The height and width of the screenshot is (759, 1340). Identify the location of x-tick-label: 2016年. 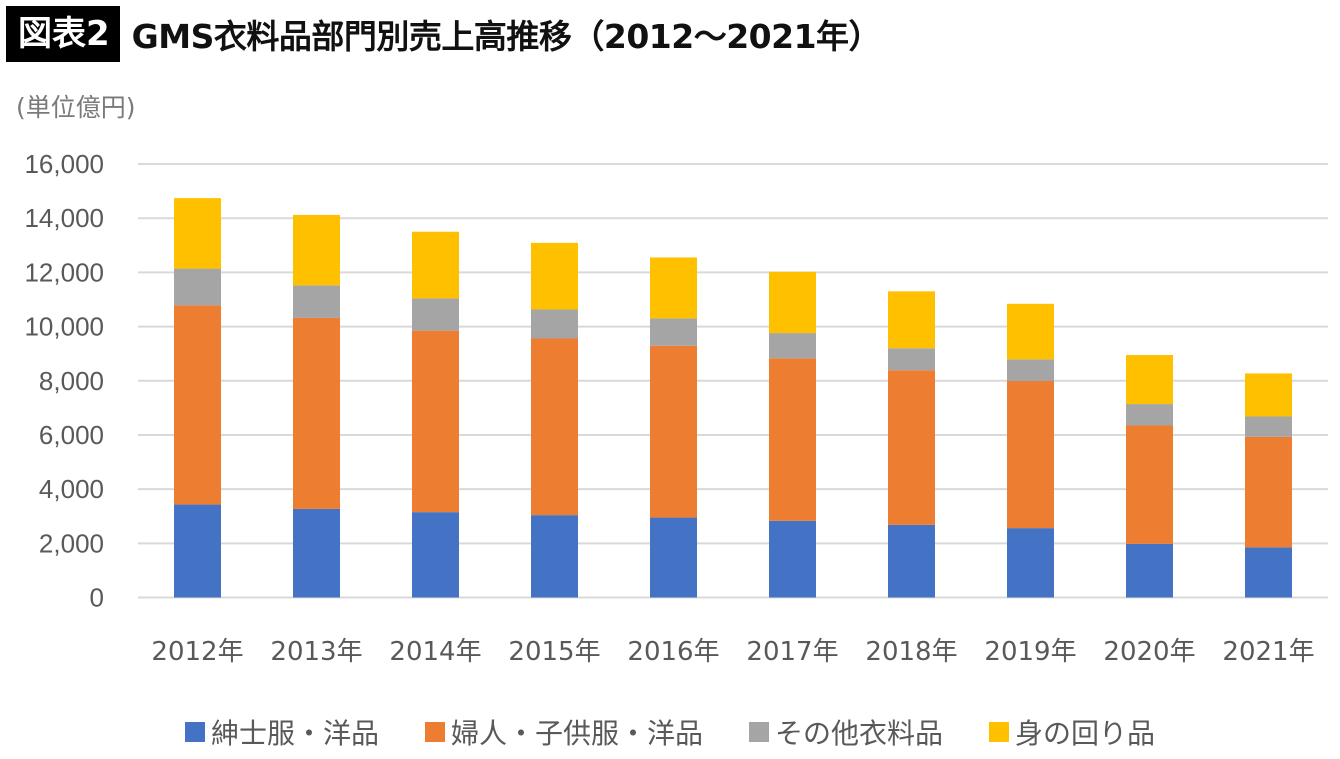
(673, 652).